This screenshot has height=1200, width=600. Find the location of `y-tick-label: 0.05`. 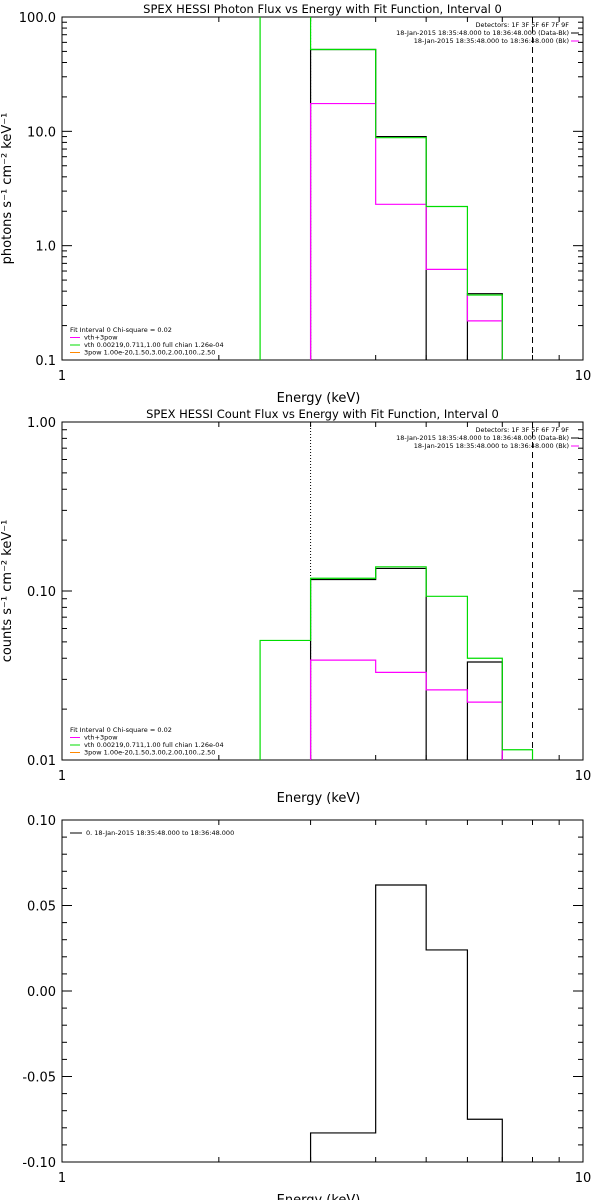

y-tick-label: 0.05 is located at coordinates (41, 907).